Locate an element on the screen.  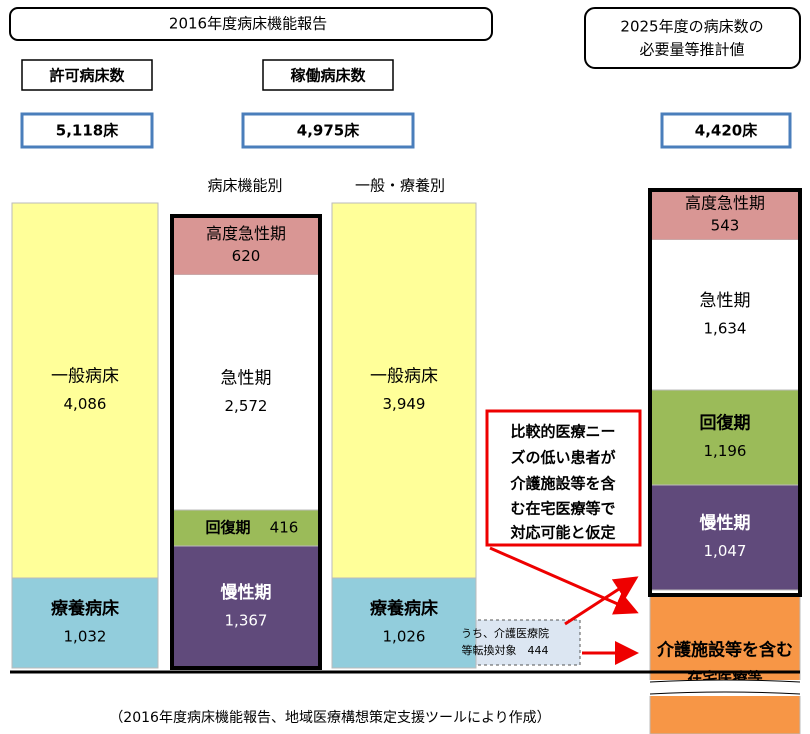
segment-value: 620 is located at coordinates (246, 256).